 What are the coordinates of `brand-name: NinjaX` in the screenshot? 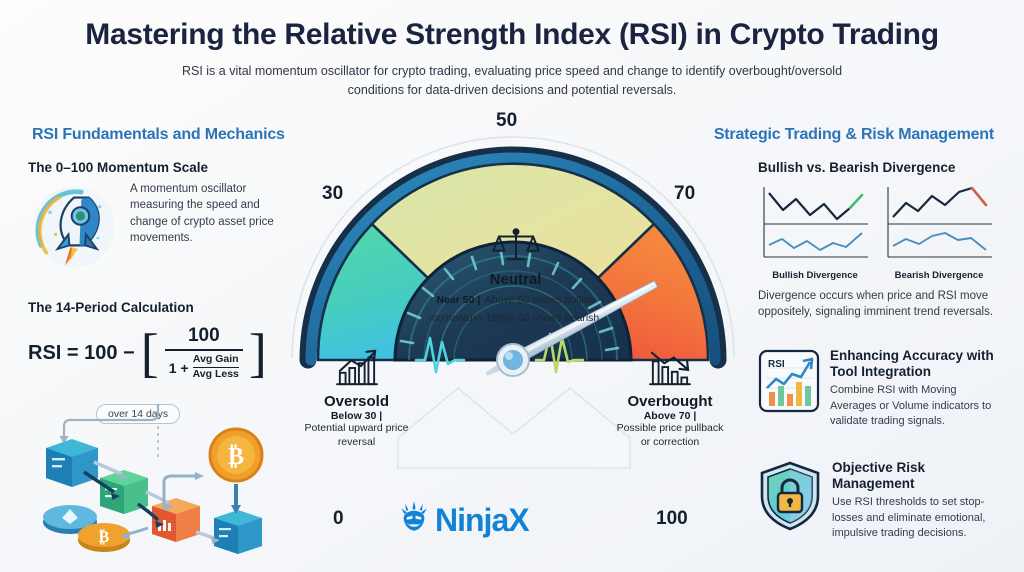 It's located at (482, 520).